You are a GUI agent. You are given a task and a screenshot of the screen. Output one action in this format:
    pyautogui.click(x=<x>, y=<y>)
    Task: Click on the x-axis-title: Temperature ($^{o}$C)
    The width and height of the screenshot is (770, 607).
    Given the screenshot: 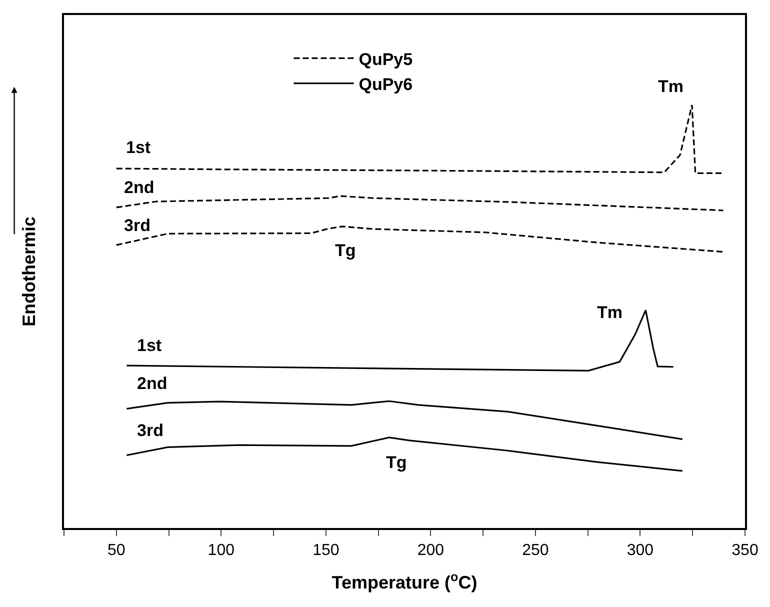 What is the action you would take?
    pyautogui.click(x=405, y=581)
    